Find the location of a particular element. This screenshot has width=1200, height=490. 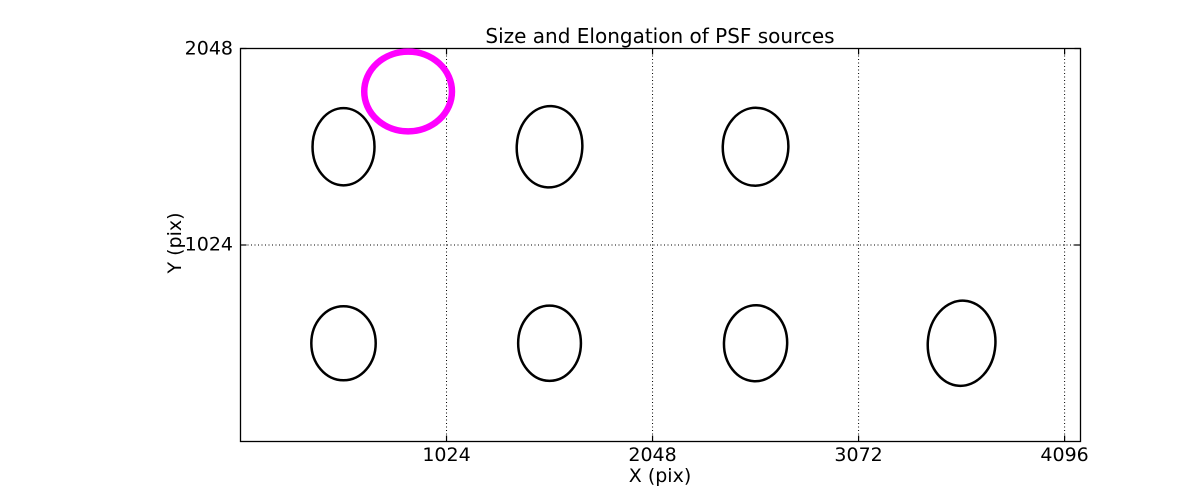

x-tick-label-4096: 4096 is located at coordinates (1064, 455).